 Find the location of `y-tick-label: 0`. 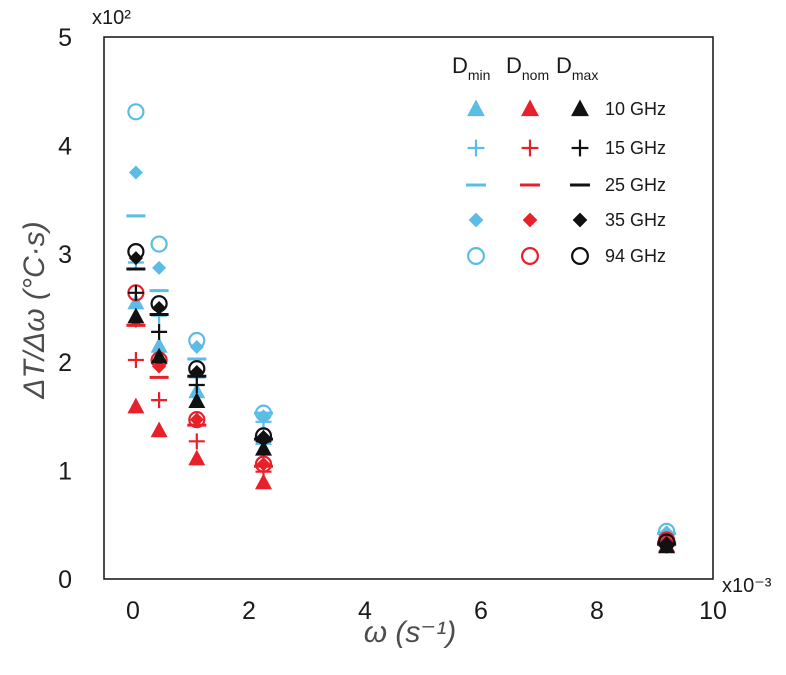

y-tick-label: 0 is located at coordinates (65, 580).